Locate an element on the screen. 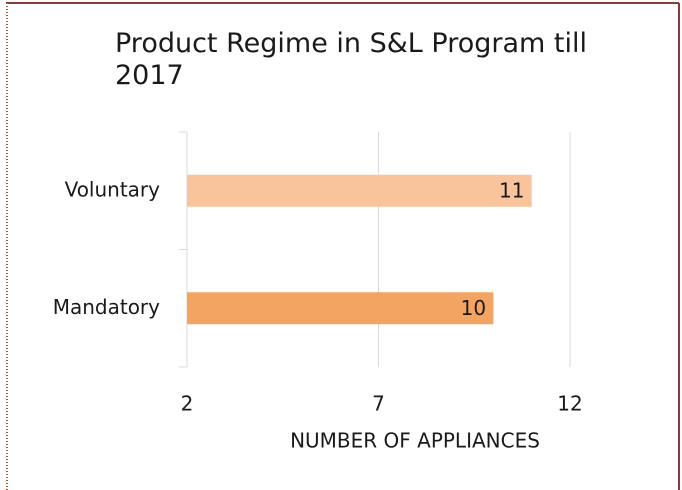 The width and height of the screenshot is (682, 490). y-tick-label: Voluntary is located at coordinates (113, 189).